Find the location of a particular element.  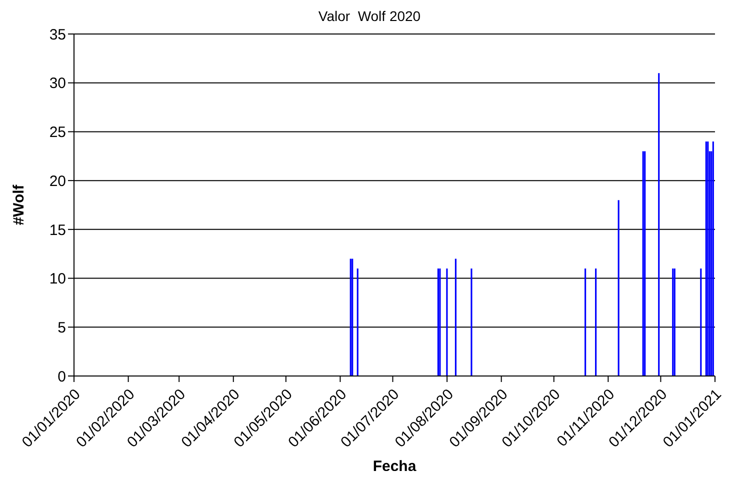

y-tick-label: 35 is located at coordinates (57, 35).